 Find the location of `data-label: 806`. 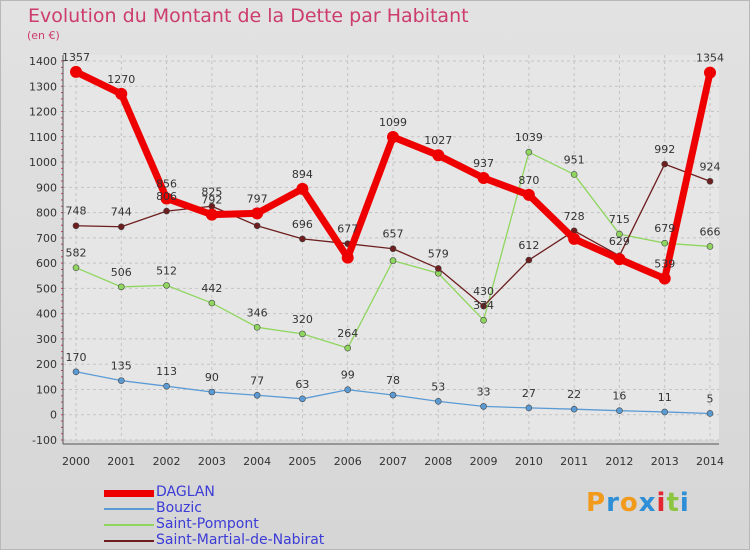

data-label: 806 is located at coordinates (166, 196).